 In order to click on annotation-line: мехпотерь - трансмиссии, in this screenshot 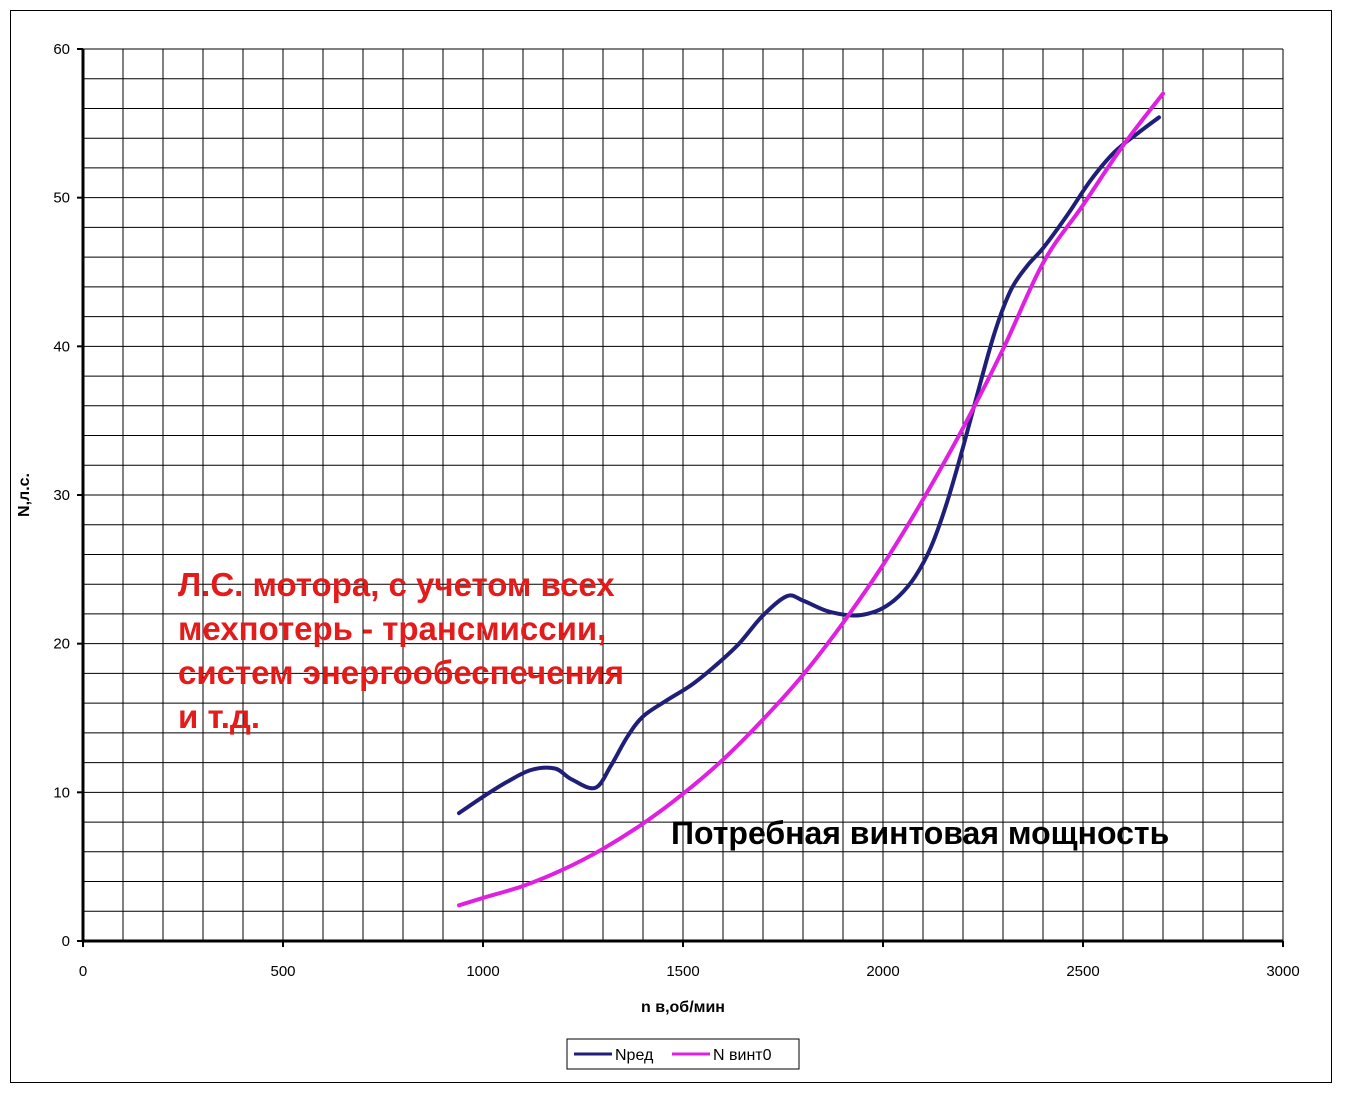, I will do `click(392, 628)`.